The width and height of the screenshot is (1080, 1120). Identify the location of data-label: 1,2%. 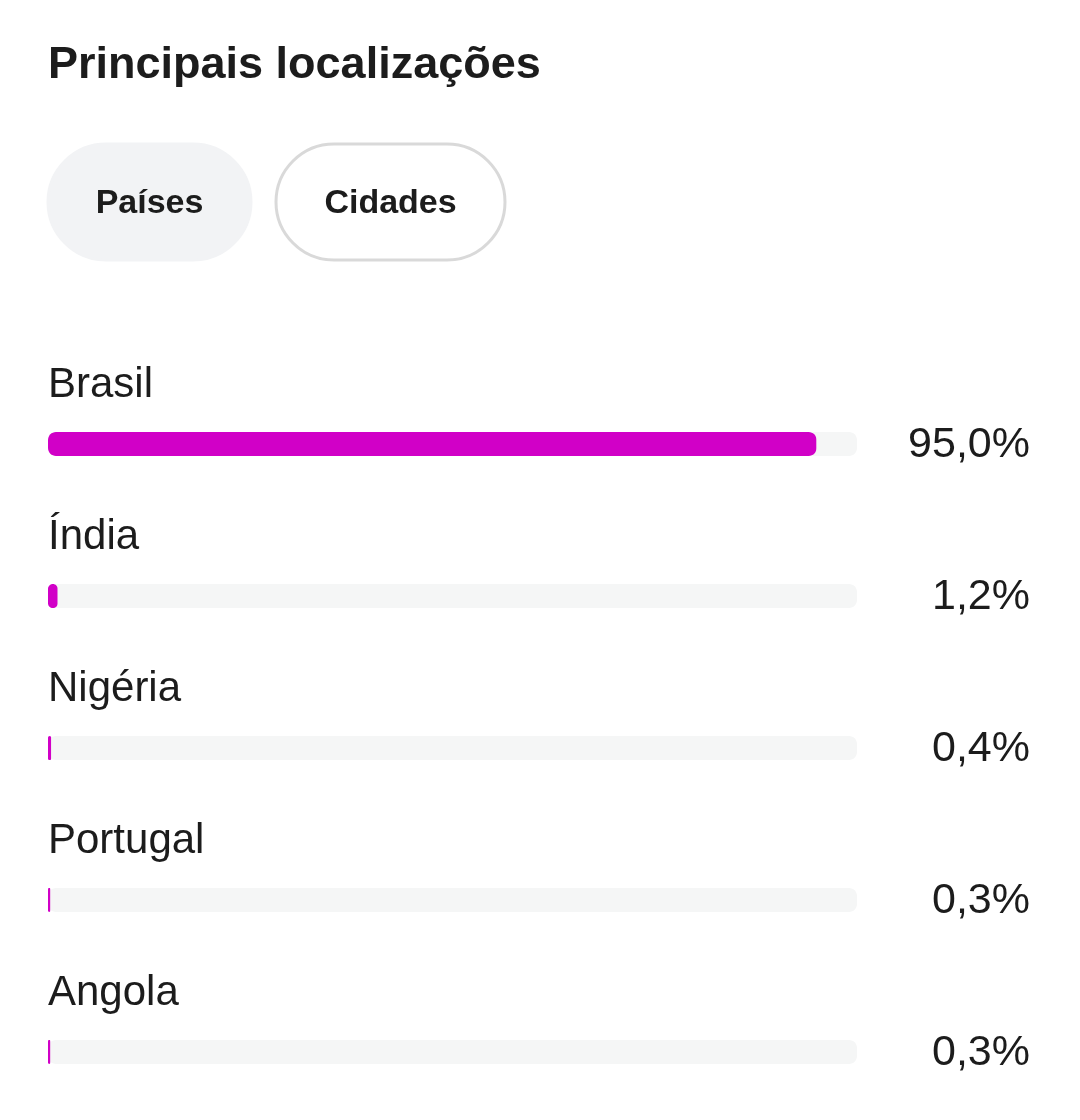
(980, 594).